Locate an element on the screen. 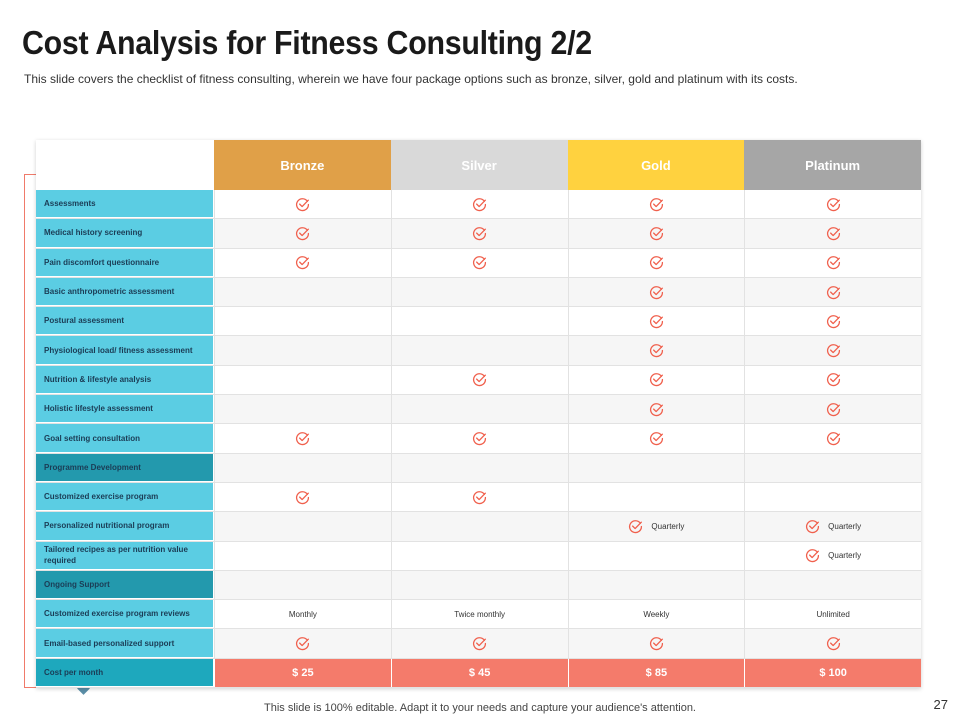  table-row: Email-based personalized support is located at coordinates (478, 644).